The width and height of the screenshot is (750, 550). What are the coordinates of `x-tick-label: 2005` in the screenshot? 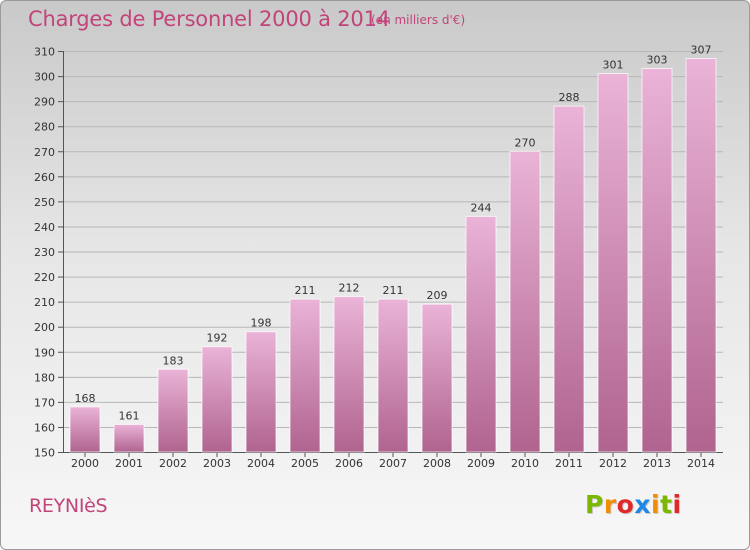 It's located at (305, 463).